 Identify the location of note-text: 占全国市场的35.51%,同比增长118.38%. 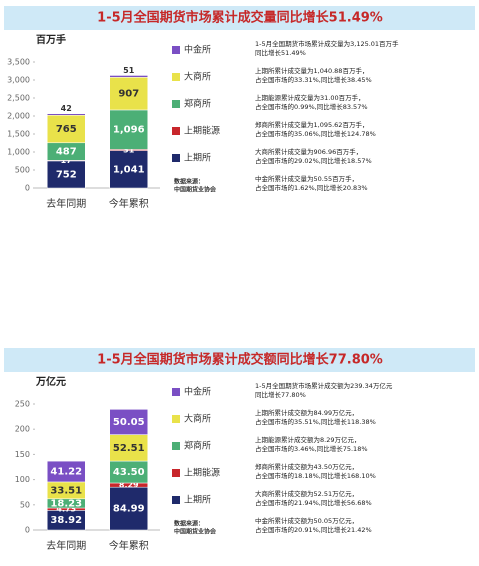
(315, 421).